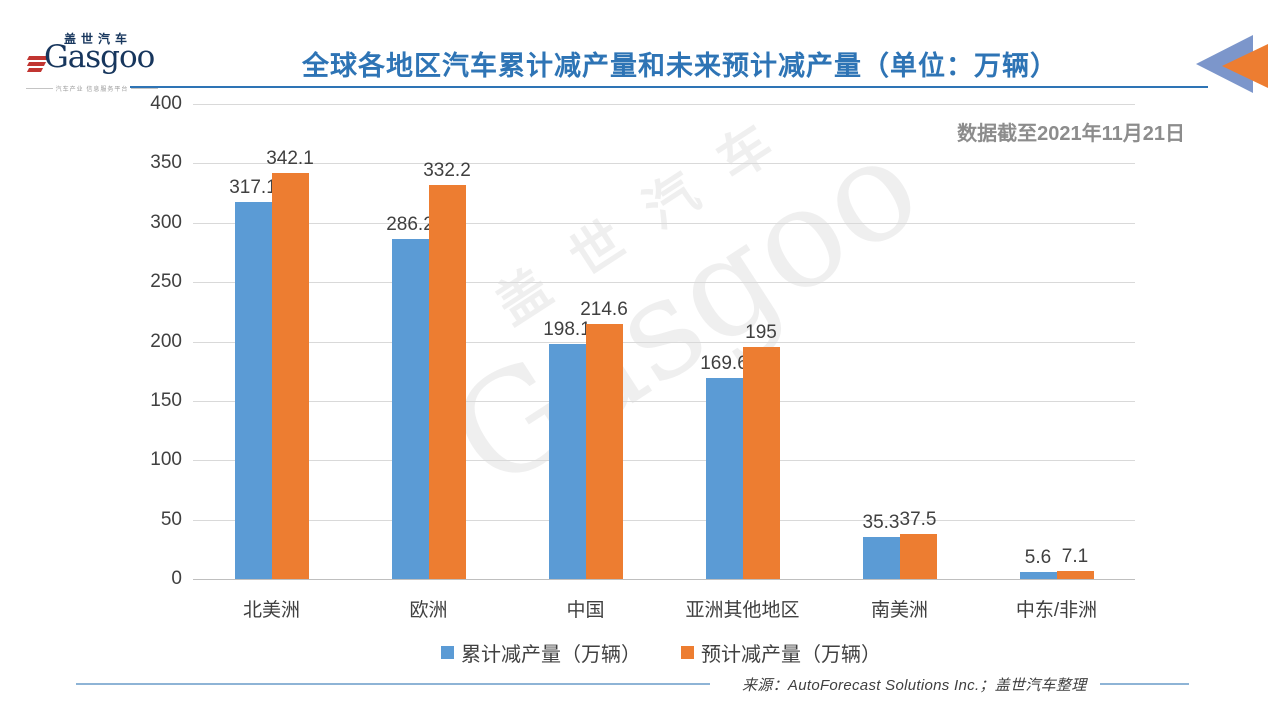 The height and width of the screenshot is (720, 1280). I want to click on bar-group-6: 5.6 7.1, so click(1056, 341).